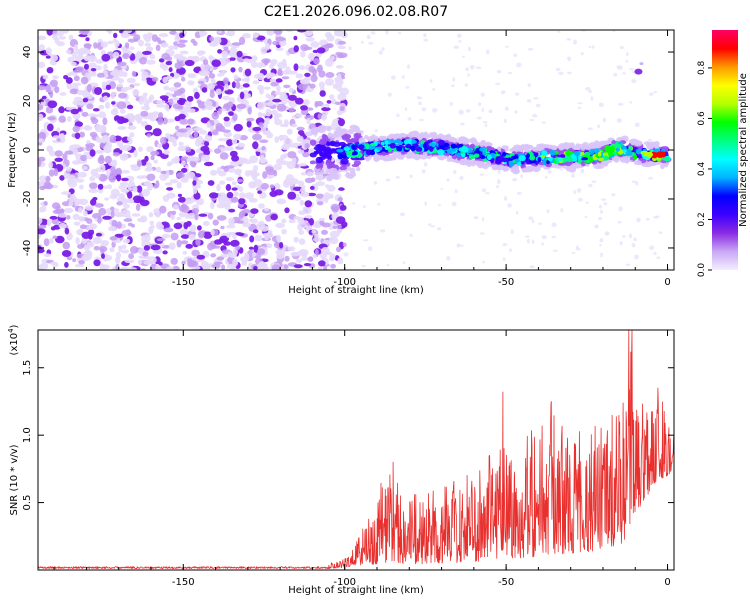 This screenshot has height=604, width=750. What do you see at coordinates (641, 64) in the screenshot?
I see `outlier-blob` at bounding box center [641, 64].